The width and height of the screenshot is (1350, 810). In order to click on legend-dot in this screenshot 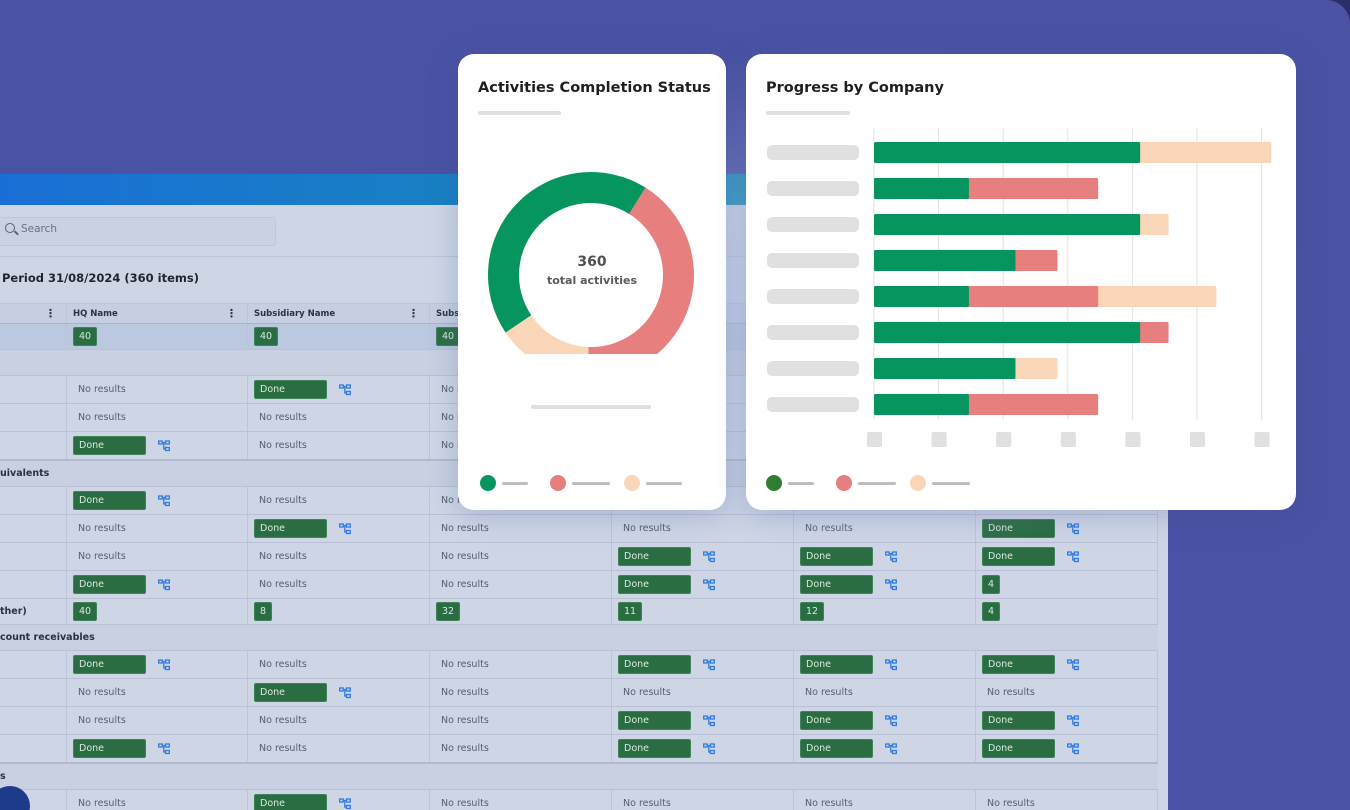, I will do `click(844, 483)`.